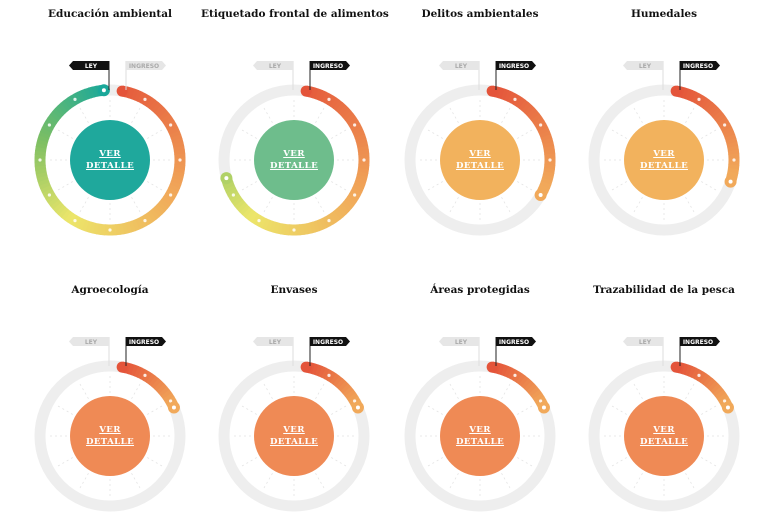 The height and width of the screenshot is (528, 768). I want to click on card-title: Agroecología, so click(110, 290).